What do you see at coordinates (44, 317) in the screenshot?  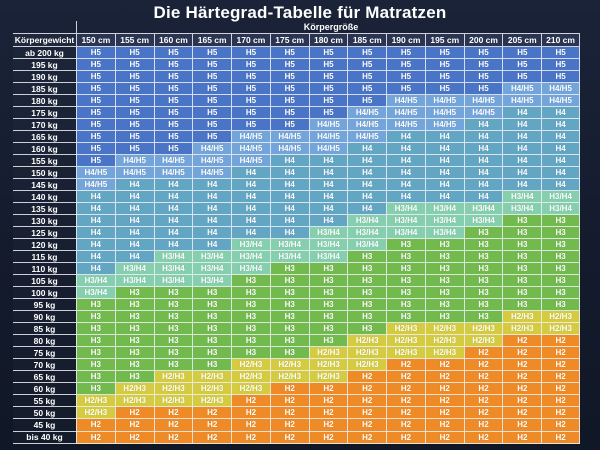 I see `row-label-weight: 90 kg` at bounding box center [44, 317].